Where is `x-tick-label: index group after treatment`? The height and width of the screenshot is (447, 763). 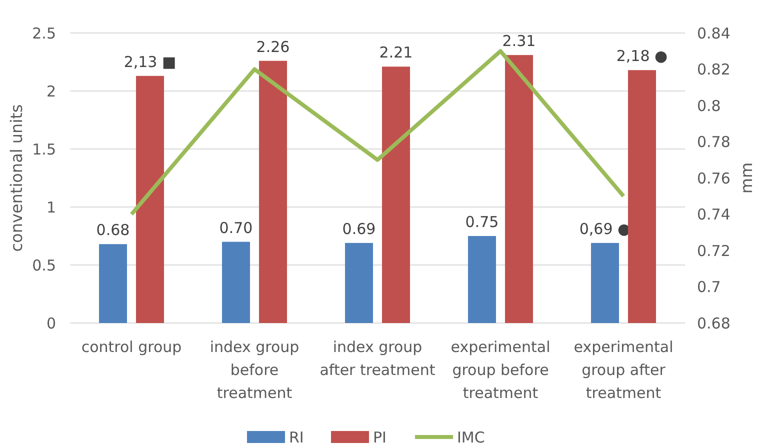
x-tick-label: index group after treatment is located at coordinates (378, 358).